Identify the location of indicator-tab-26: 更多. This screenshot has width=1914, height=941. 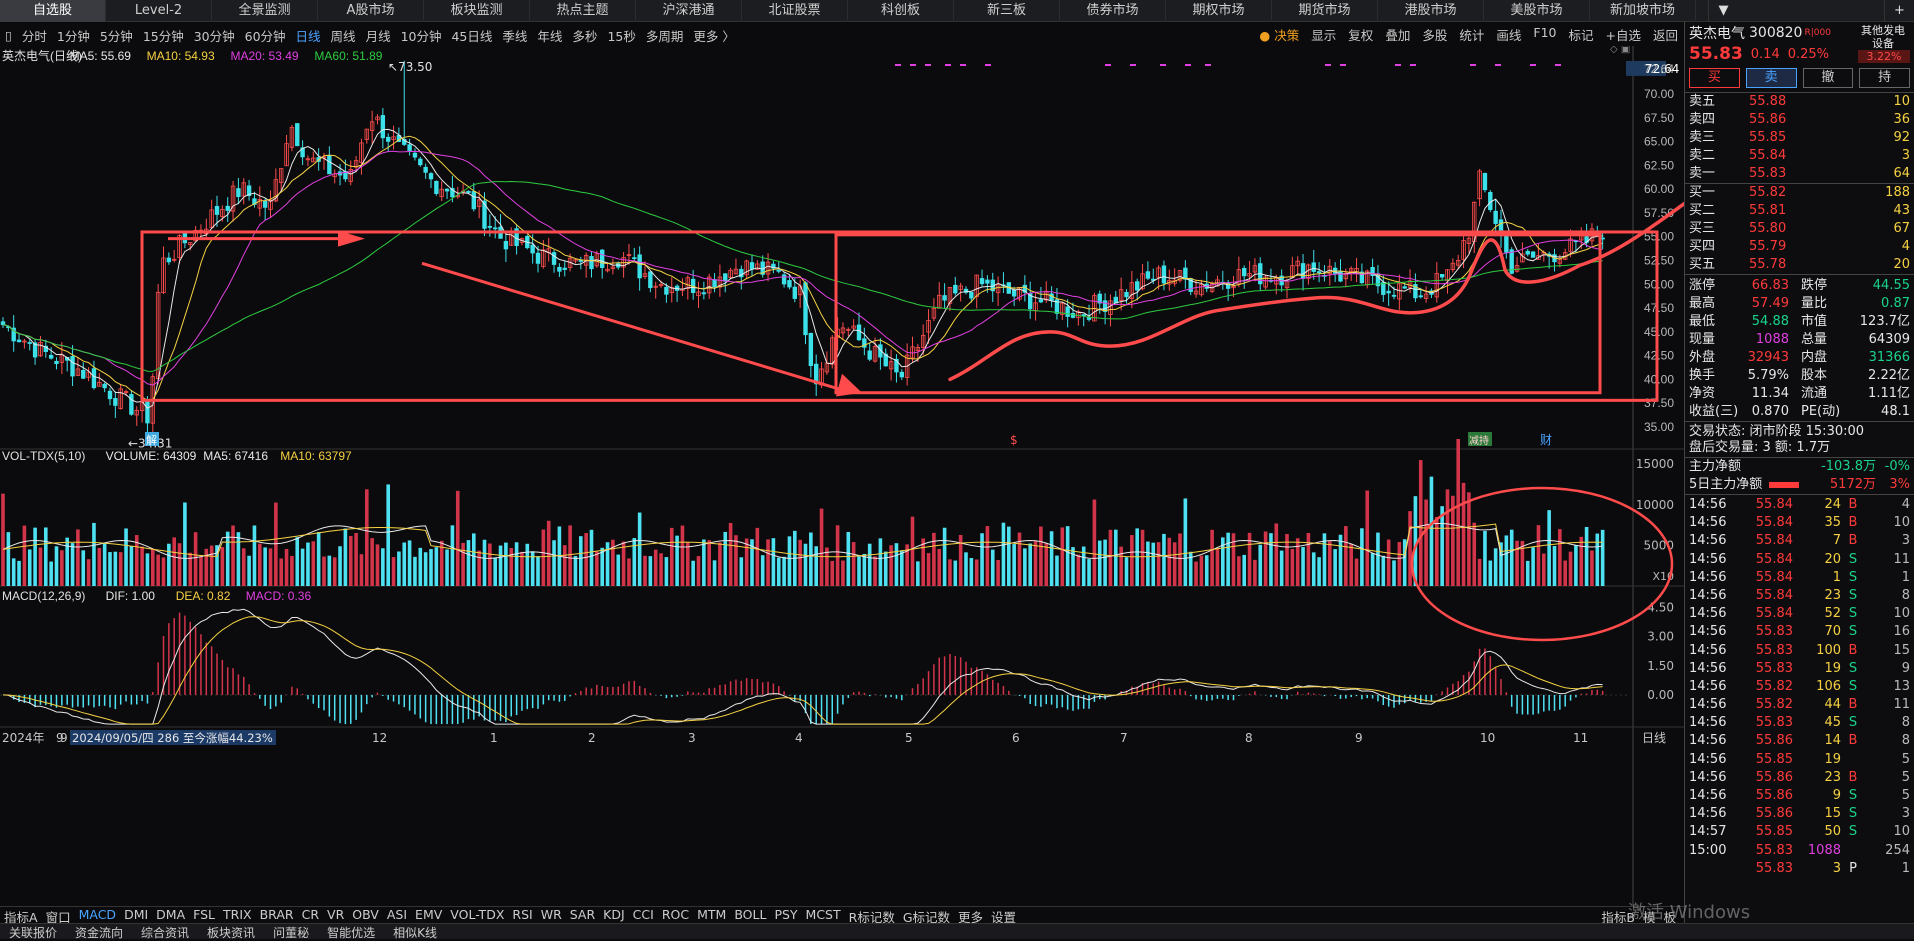
(971, 917).